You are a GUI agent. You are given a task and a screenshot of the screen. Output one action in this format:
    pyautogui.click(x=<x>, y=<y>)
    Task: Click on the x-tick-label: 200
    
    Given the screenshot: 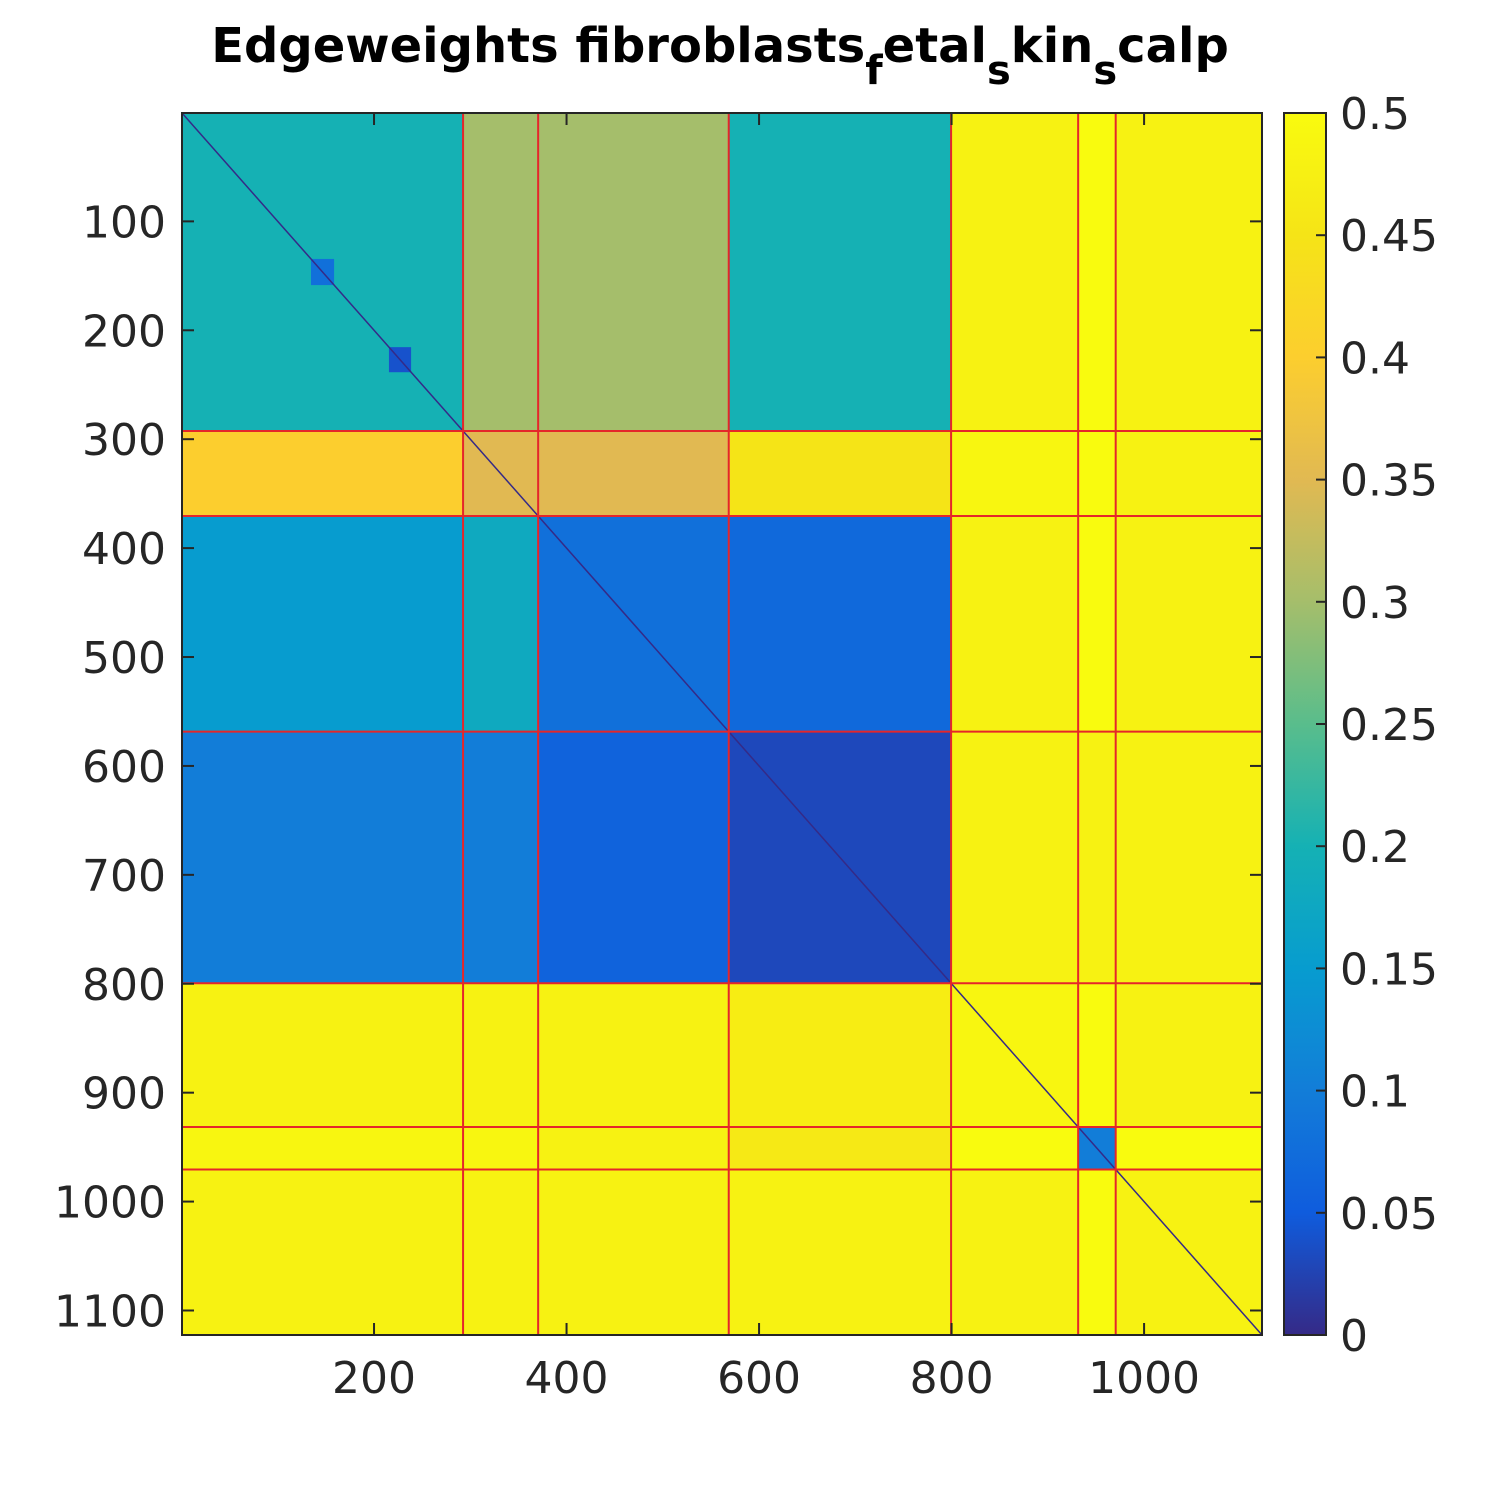 What is the action you would take?
    pyautogui.click(x=374, y=1378)
    